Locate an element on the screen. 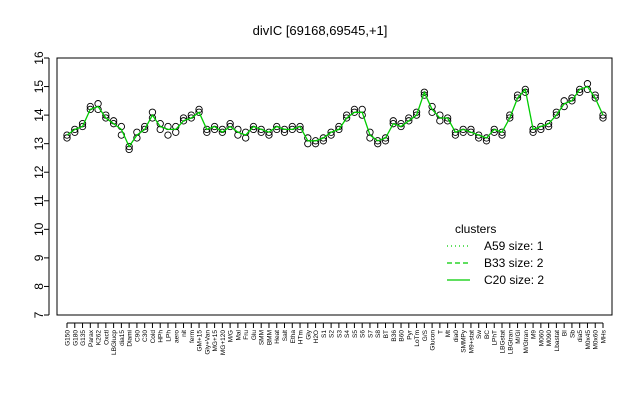 The height and width of the screenshot is (400, 640). y-tick-label-4: 11 is located at coordinates (39, 200).